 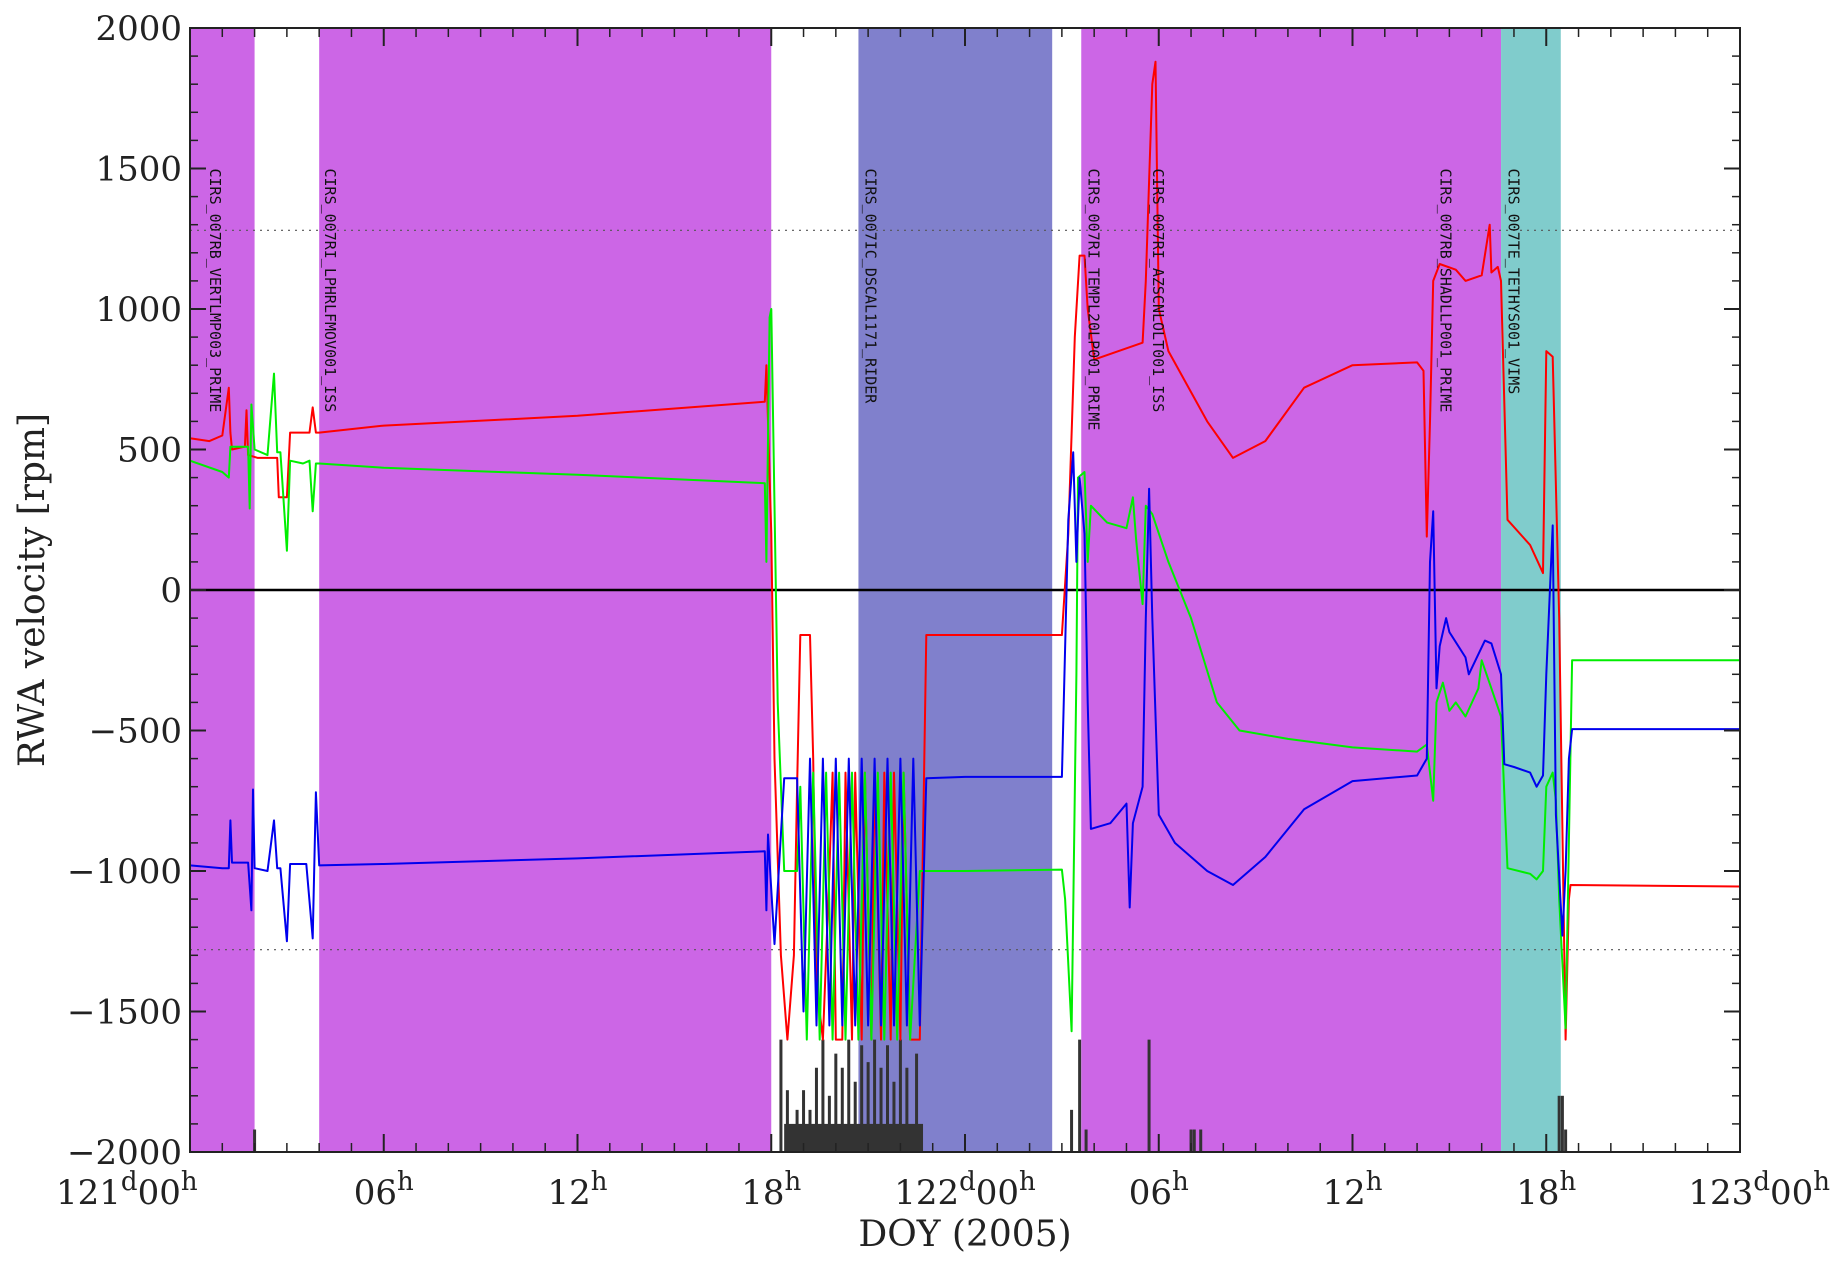 I want to click on x-tick-label-2: 12h, so click(x=577, y=1190).